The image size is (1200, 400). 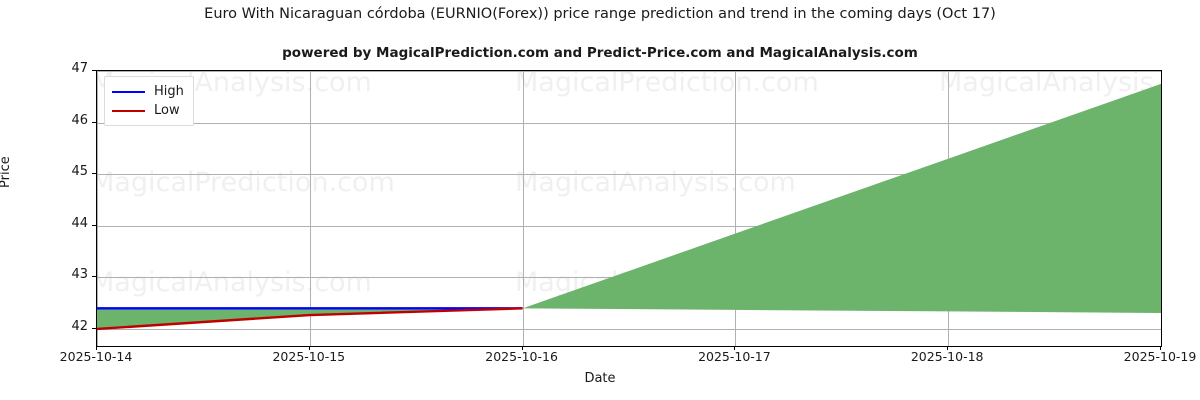 I want to click on legend-item: Low, so click(x=148, y=110).